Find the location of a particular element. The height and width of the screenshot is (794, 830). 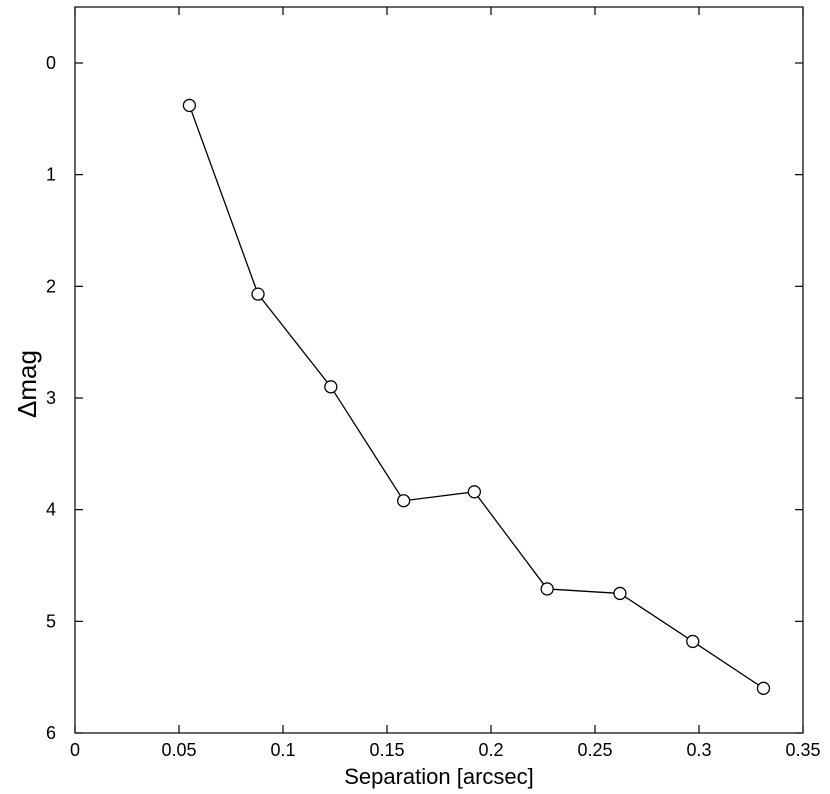

y-tick-label: 4 is located at coordinates (51, 510).